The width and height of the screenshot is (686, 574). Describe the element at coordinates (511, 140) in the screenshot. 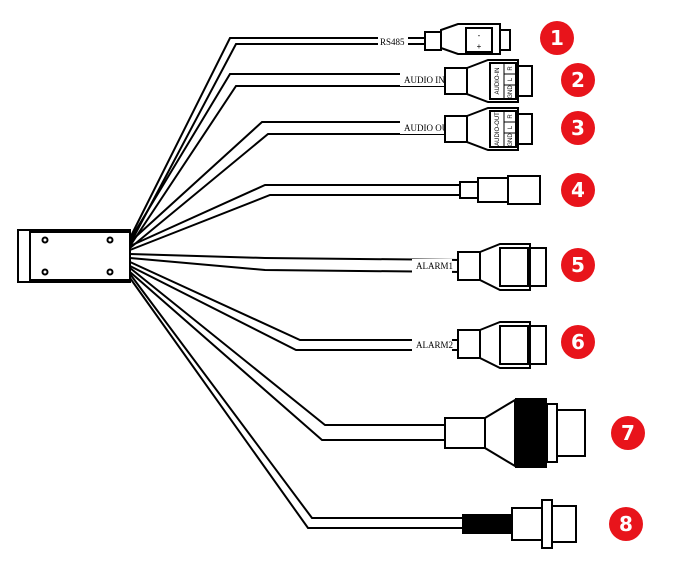

I see `audio-out-pin-gnd: GND` at that location.